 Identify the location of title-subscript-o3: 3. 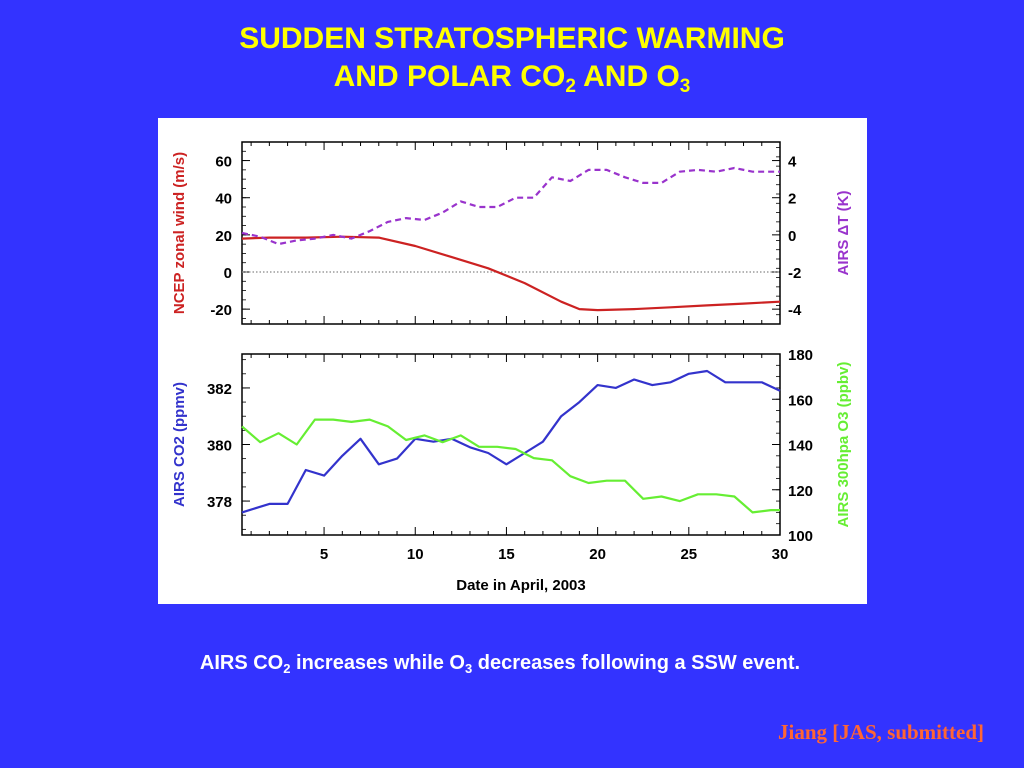
(685, 86).